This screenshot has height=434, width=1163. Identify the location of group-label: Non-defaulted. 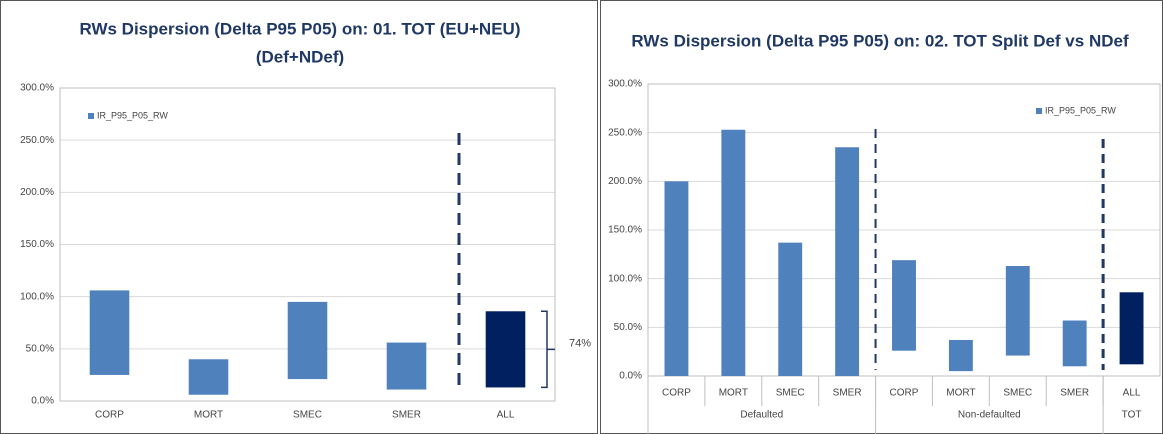
(989, 415).